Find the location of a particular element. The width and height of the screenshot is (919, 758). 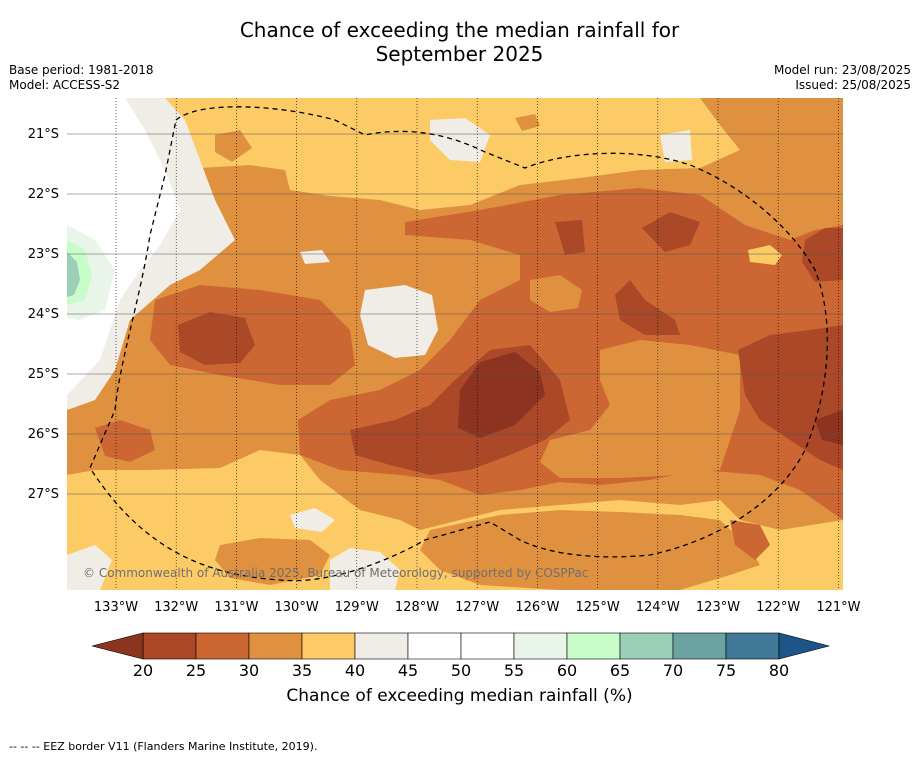

contour-25-30-south is located at coordinates (750, 540).